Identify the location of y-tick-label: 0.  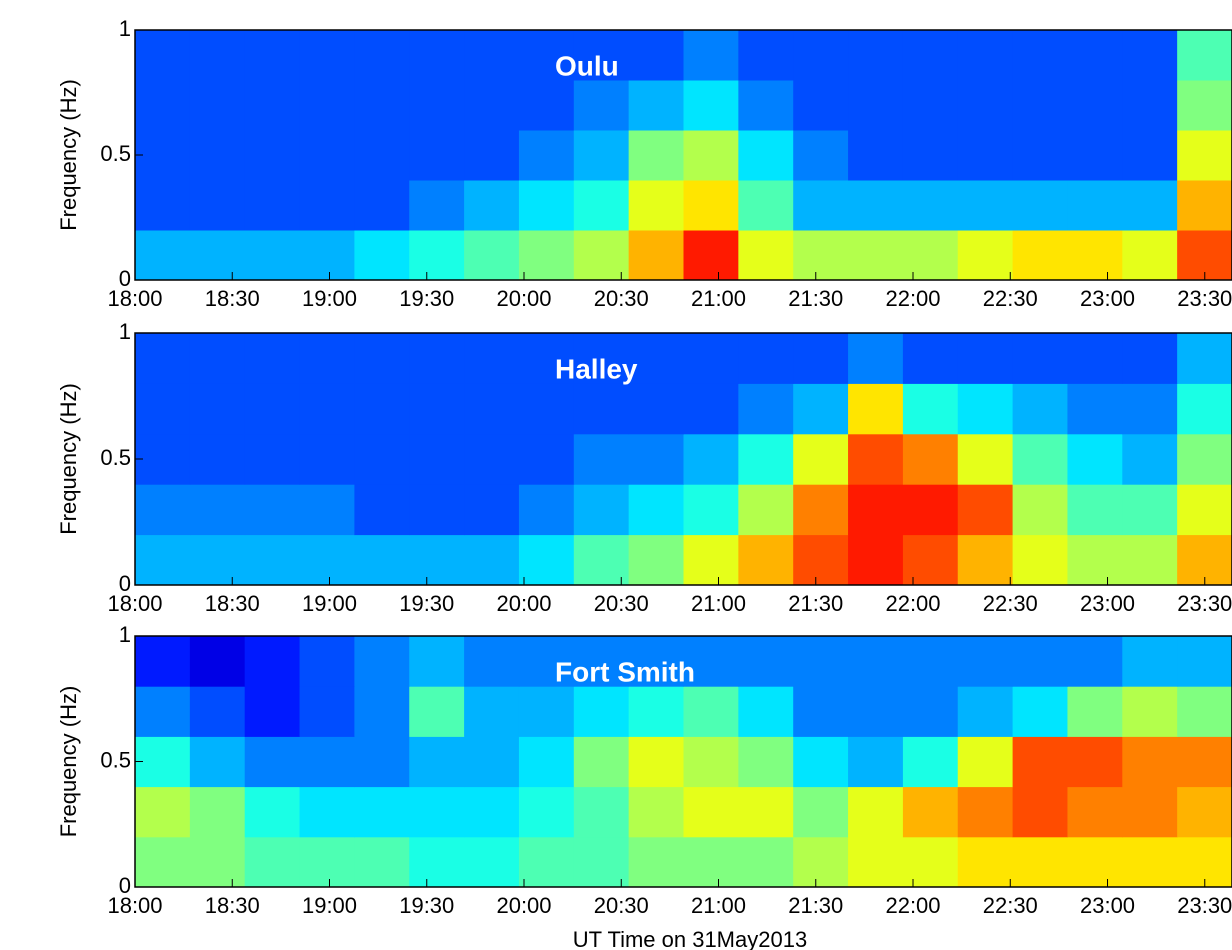
(125, 583).